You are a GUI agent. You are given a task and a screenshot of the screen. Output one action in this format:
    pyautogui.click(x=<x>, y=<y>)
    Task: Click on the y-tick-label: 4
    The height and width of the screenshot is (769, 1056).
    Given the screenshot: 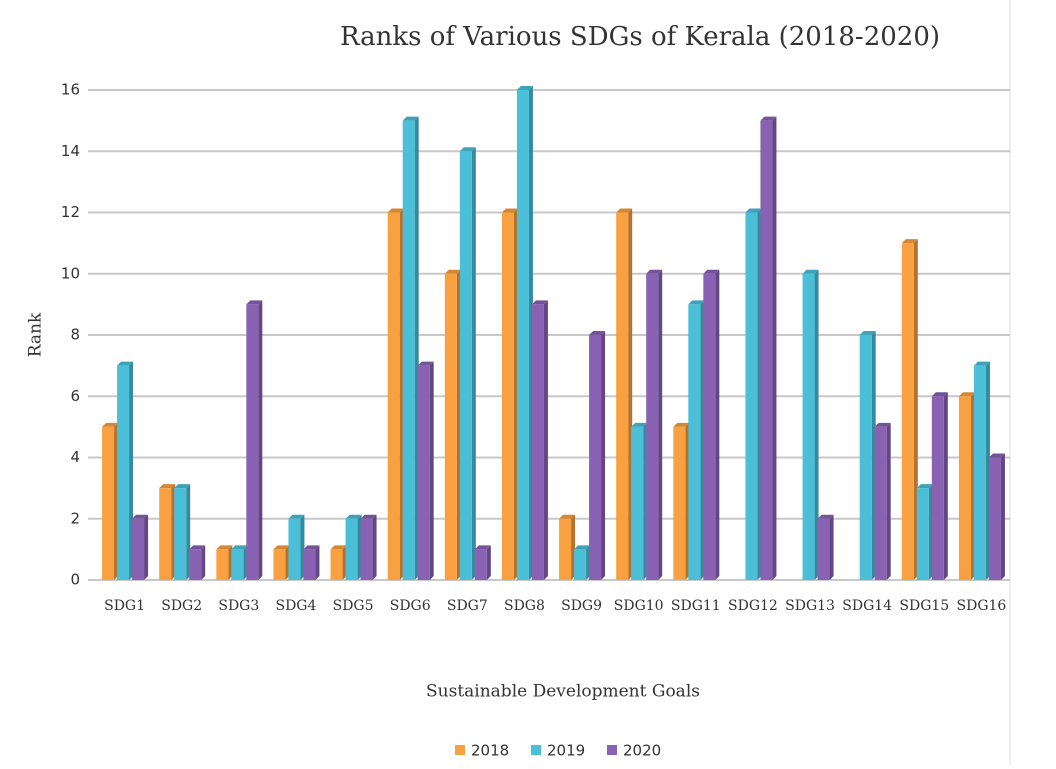 What is the action you would take?
    pyautogui.click(x=75, y=457)
    